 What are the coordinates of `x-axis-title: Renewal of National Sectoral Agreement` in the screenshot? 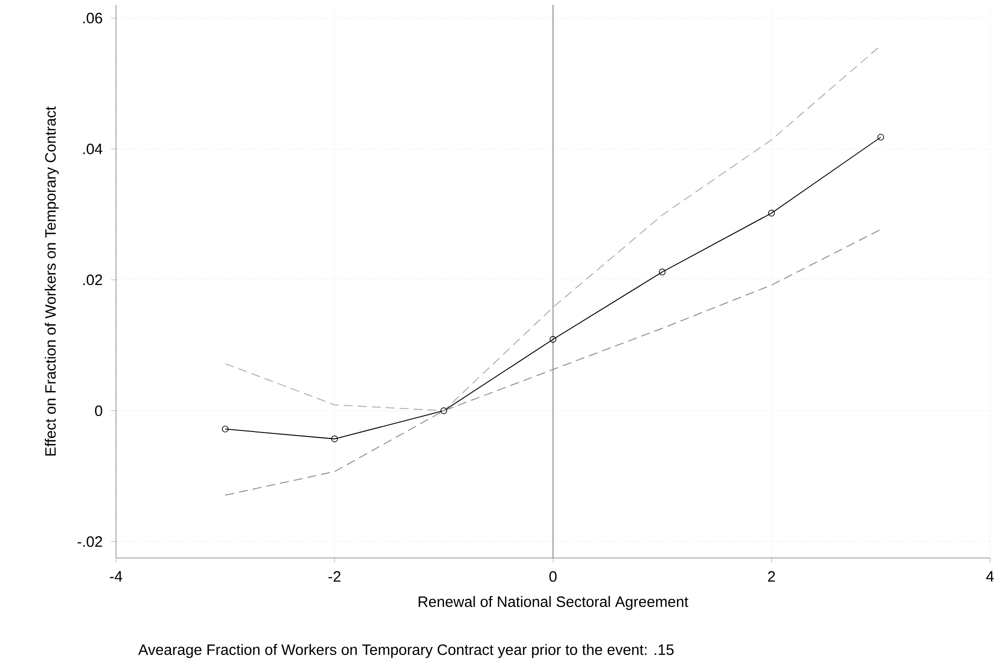 It's located at (553, 603).